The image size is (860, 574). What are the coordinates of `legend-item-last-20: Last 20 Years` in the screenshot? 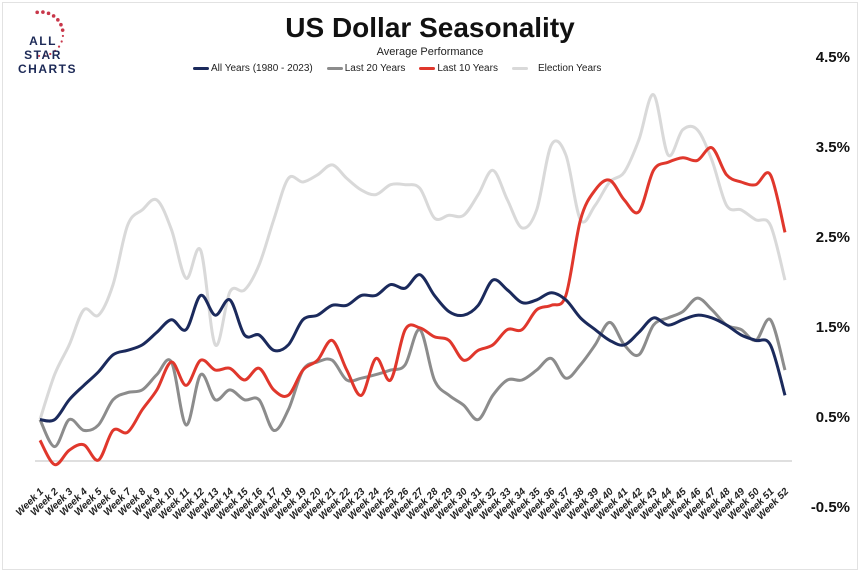 It's located at (366, 68).